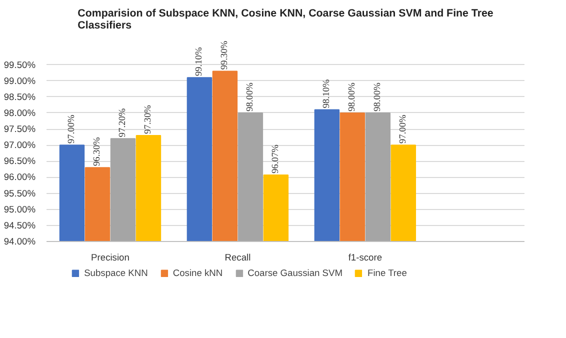 The image size is (566, 338). I want to click on data-label: 98.10%, so click(327, 93).